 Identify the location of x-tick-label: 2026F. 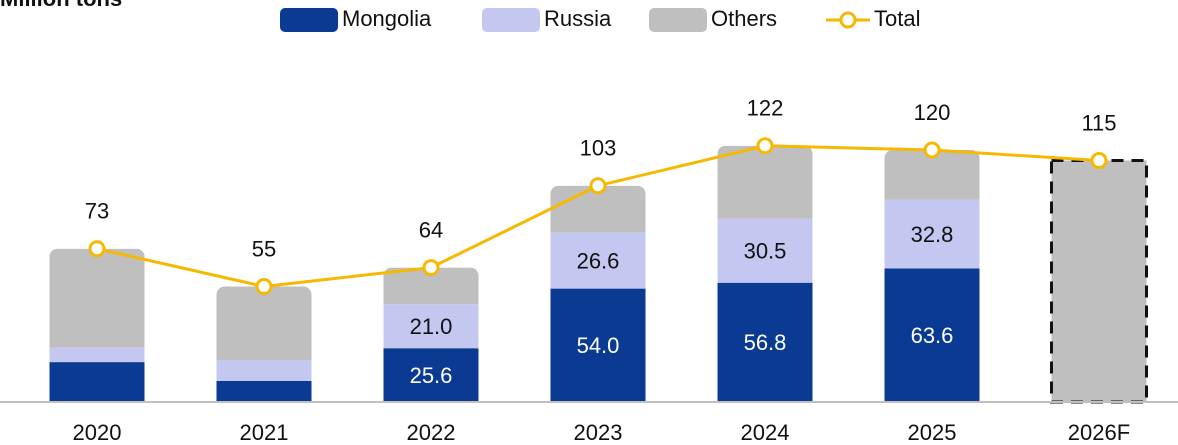
(1099, 432).